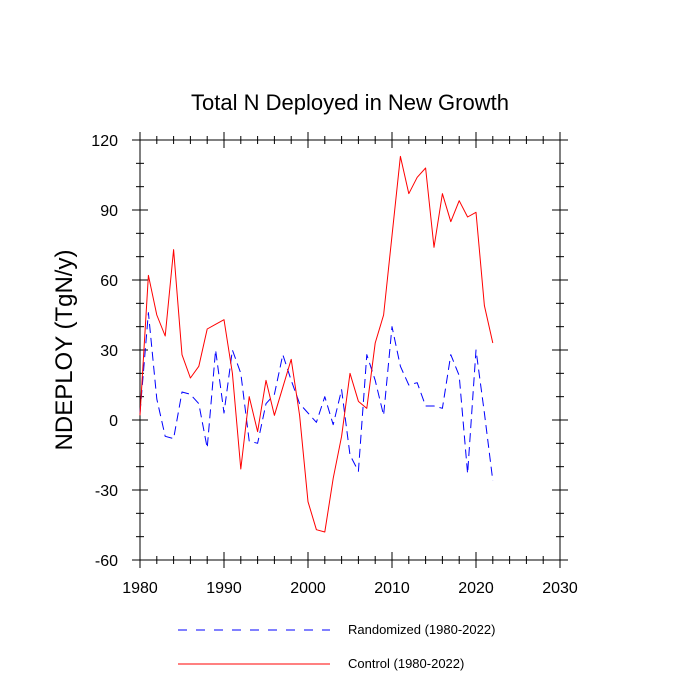 The height and width of the screenshot is (700, 700). I want to click on y-tick-label: 60, so click(109, 281).